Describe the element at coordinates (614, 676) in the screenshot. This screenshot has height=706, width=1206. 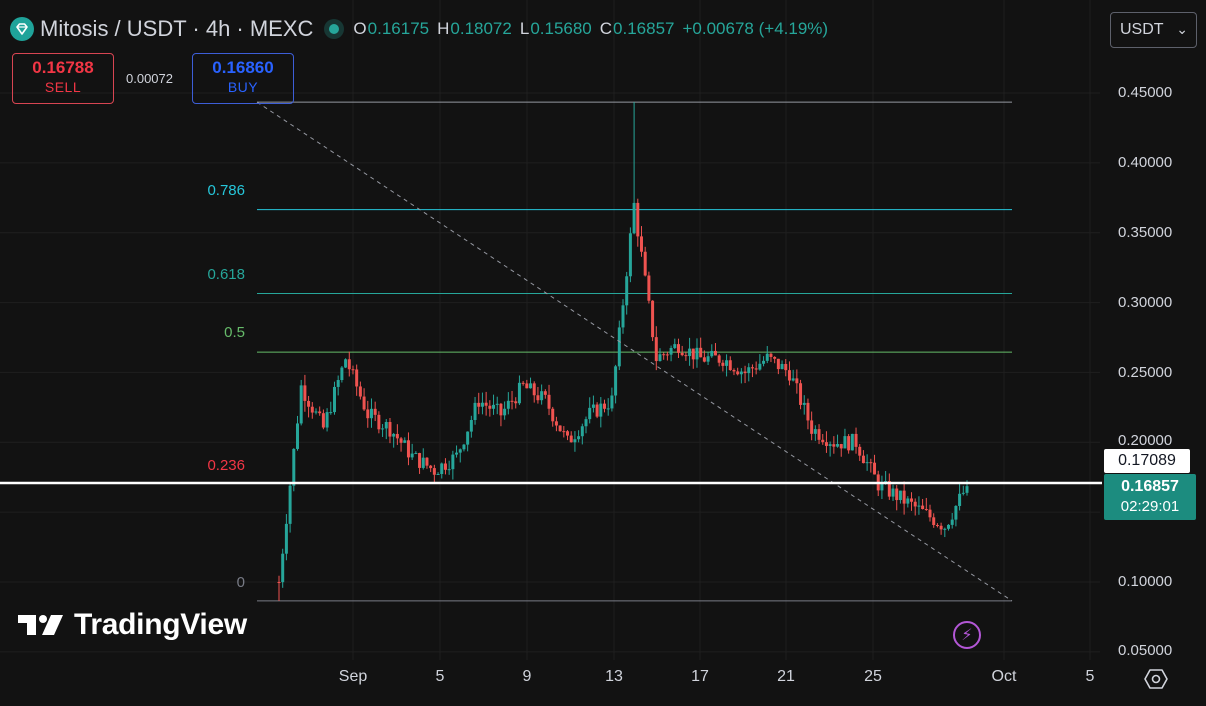
I see `time-scale-label: 13` at that location.